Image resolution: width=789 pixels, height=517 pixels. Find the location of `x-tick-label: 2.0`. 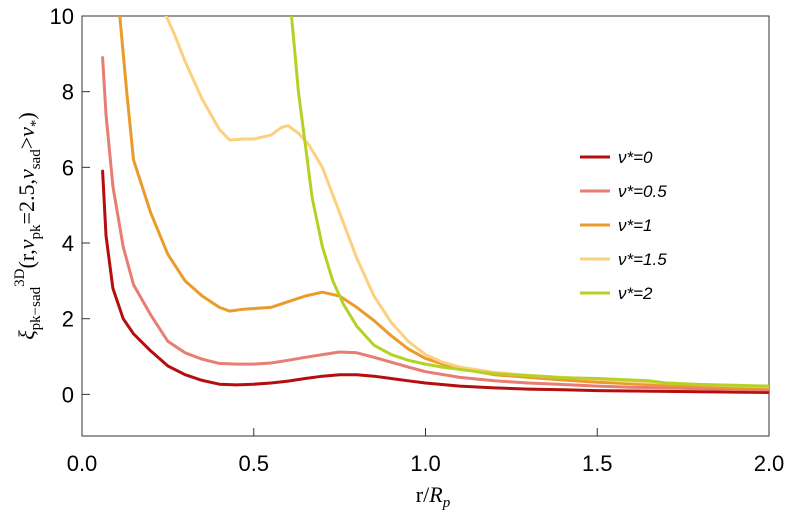

x-tick-label: 2.0 is located at coordinates (769, 463).